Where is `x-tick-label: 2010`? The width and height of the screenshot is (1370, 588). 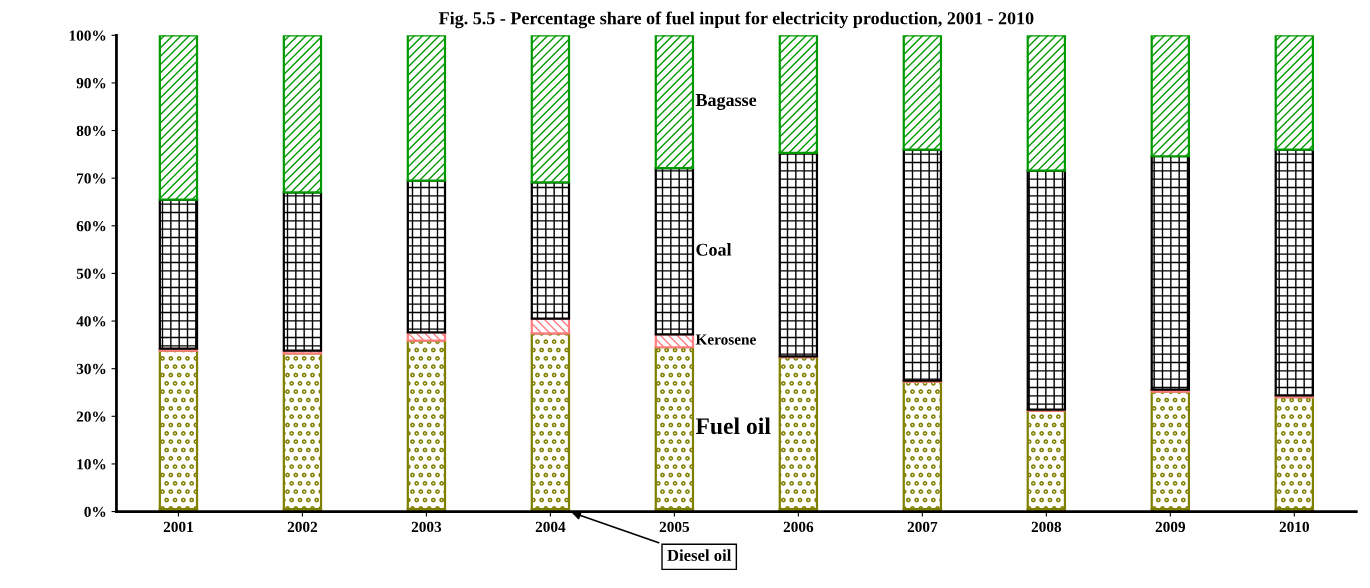 x-tick-label: 2010 is located at coordinates (1294, 527).